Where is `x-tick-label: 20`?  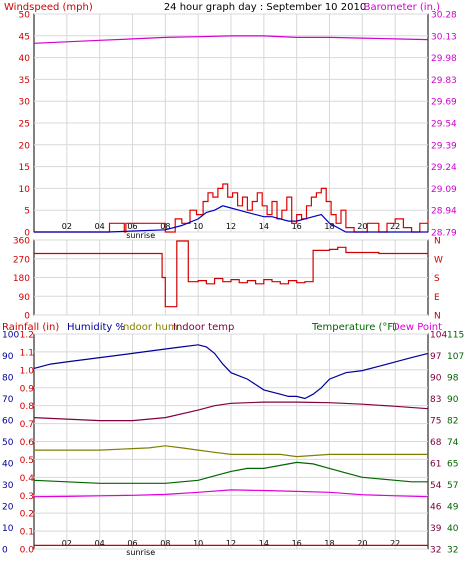
x-tick-label: 20 is located at coordinates (362, 226).